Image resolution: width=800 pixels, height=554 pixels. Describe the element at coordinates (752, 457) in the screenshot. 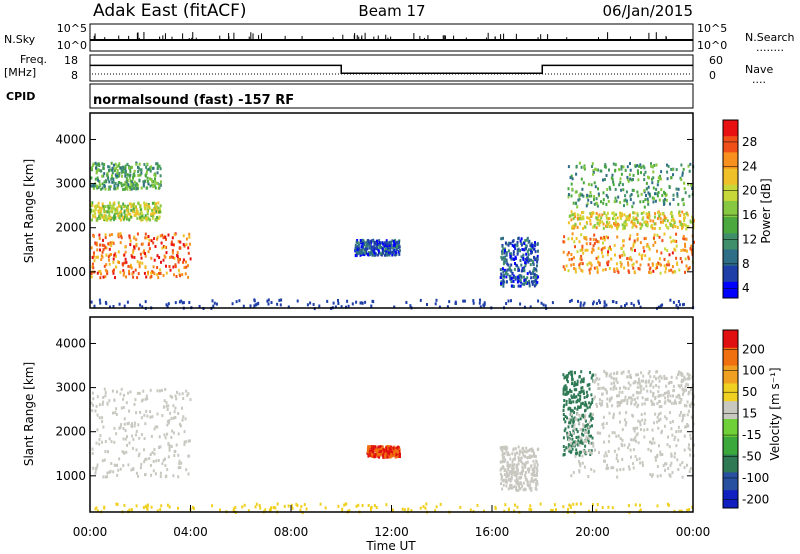

I see `colorbar-tick-label: -50` at that location.